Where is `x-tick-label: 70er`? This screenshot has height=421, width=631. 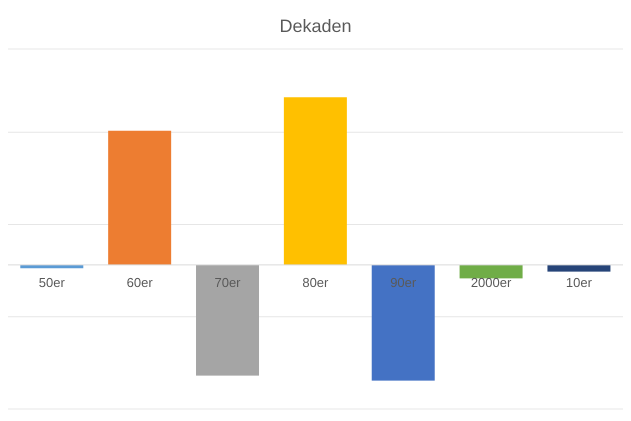
x-tick-label: 70er is located at coordinates (228, 282).